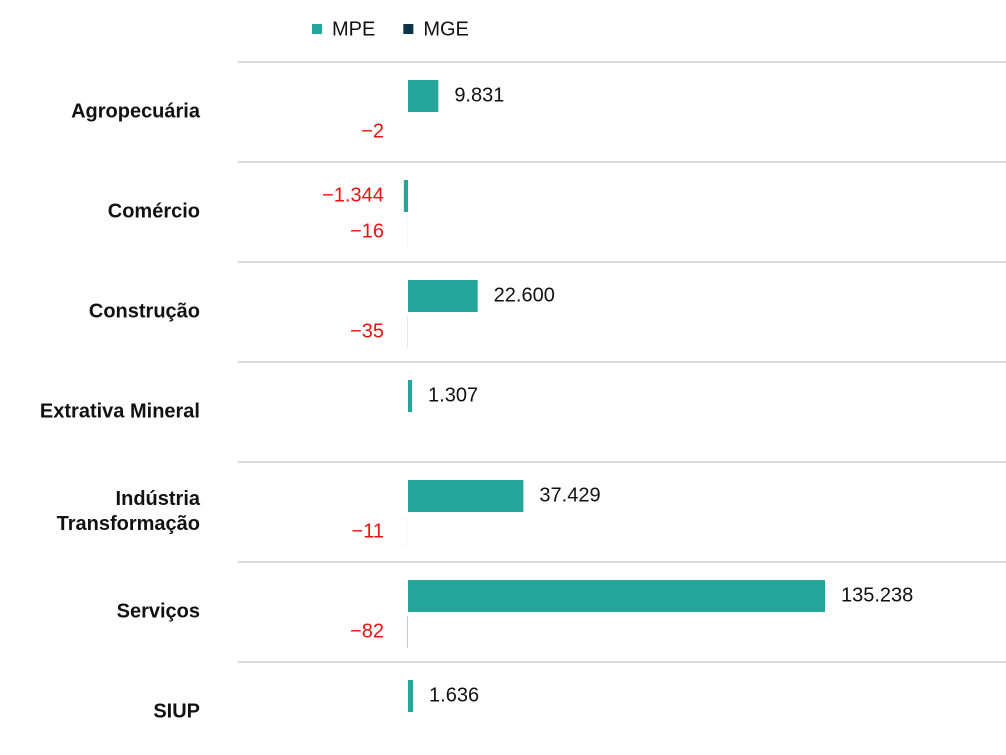 The image size is (1006, 755). I want to click on value-label: 135.238, so click(877, 595).